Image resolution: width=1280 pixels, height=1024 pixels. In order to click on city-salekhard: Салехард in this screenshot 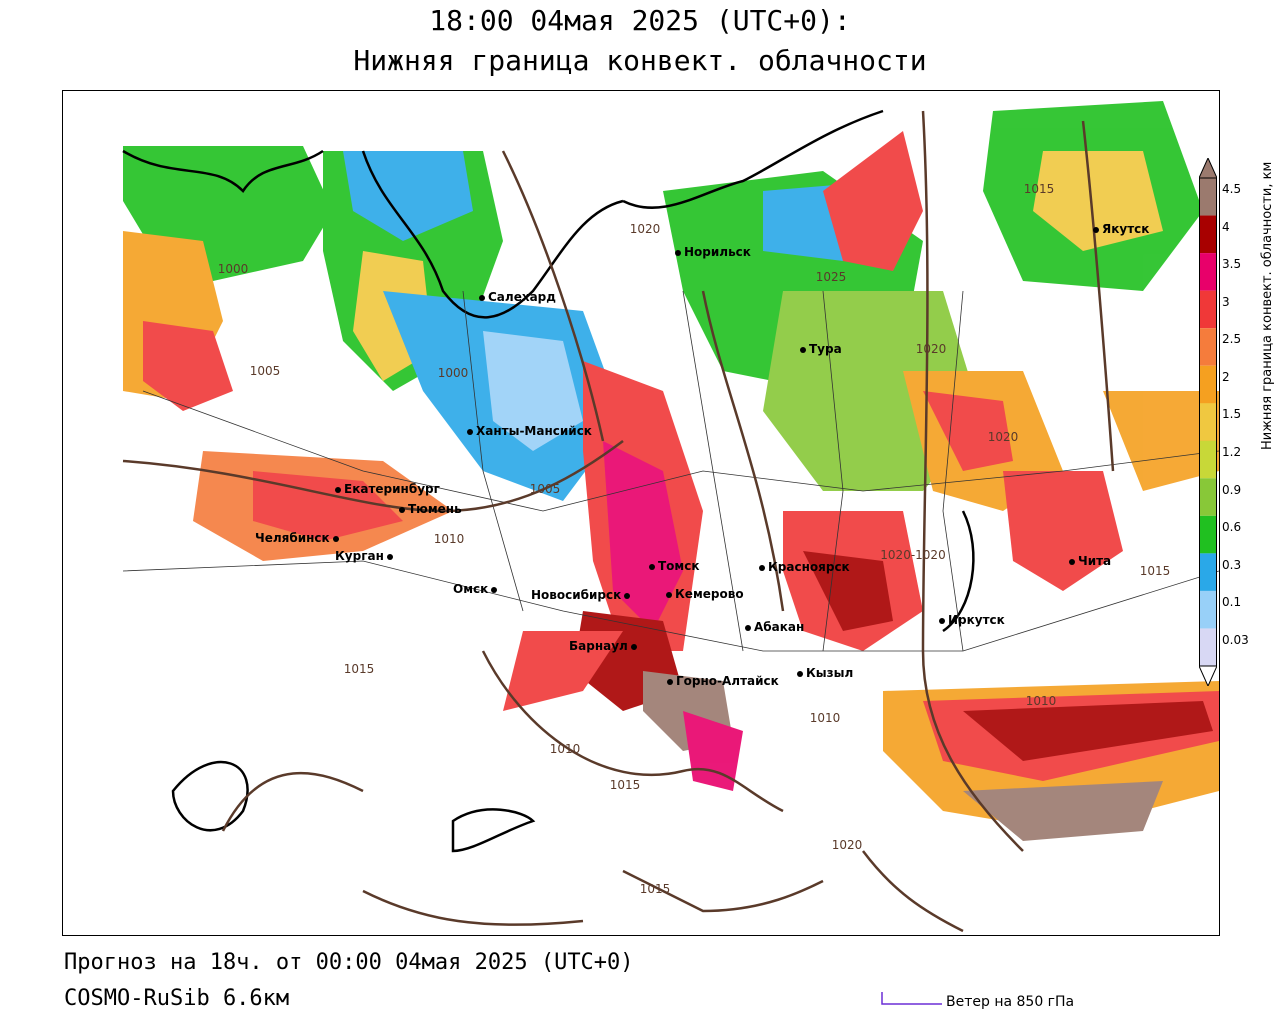, I will do `click(517, 297)`.